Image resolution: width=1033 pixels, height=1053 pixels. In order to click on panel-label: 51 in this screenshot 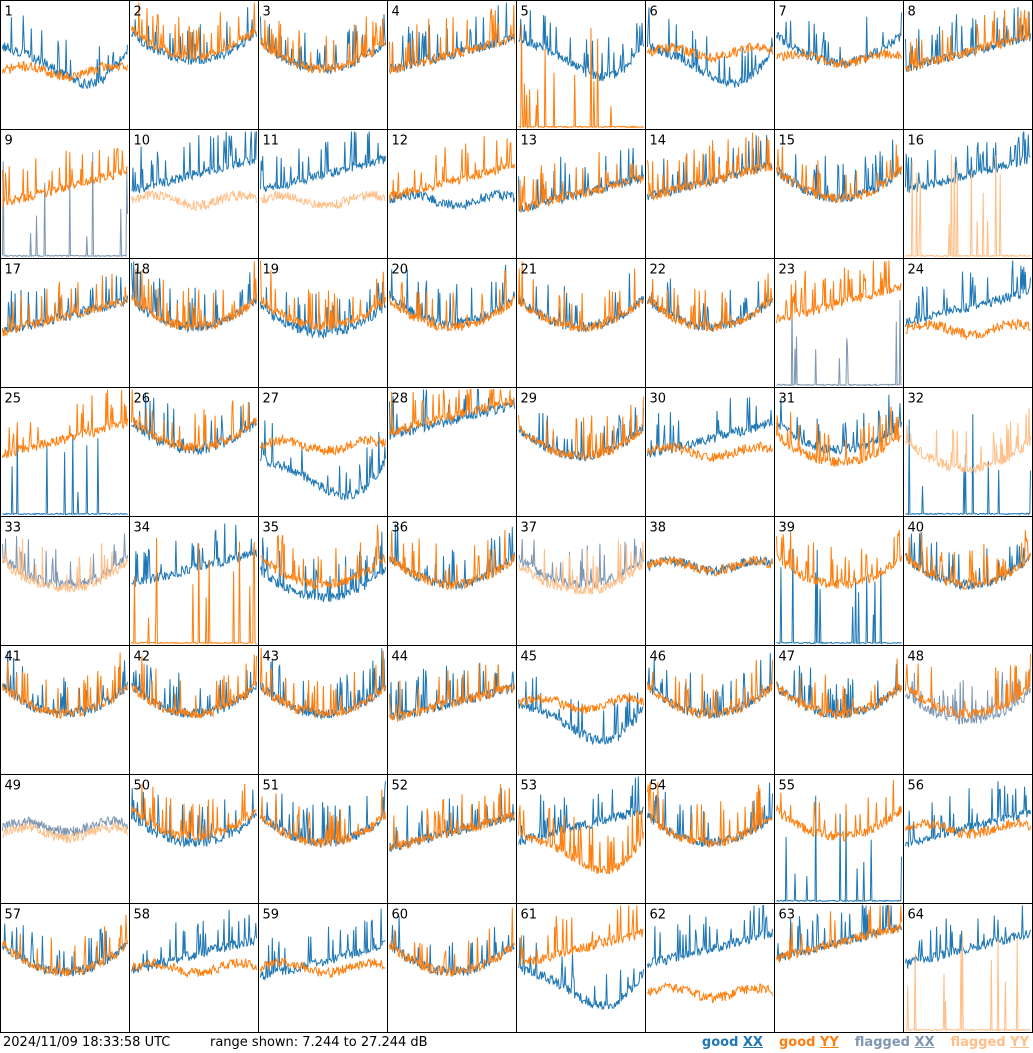, I will do `click(271, 786)`.